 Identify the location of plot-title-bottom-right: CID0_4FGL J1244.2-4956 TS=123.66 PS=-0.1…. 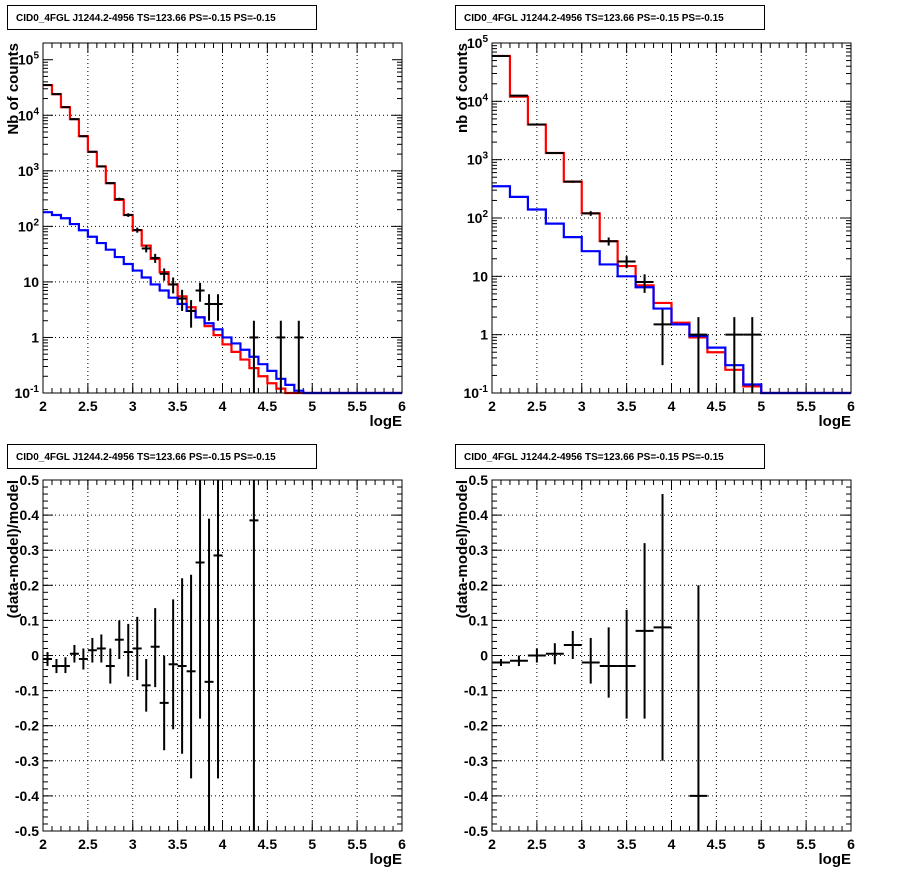
(610, 456).